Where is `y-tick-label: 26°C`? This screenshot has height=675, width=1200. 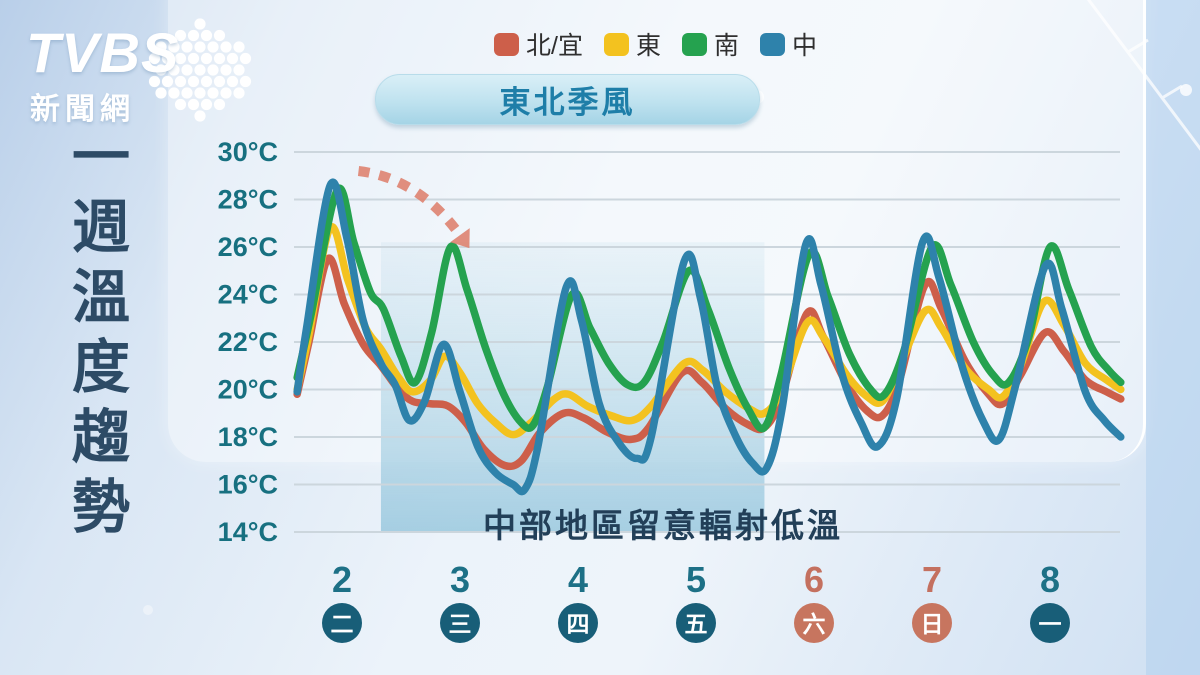 y-tick-label: 26°C is located at coordinates (248, 247).